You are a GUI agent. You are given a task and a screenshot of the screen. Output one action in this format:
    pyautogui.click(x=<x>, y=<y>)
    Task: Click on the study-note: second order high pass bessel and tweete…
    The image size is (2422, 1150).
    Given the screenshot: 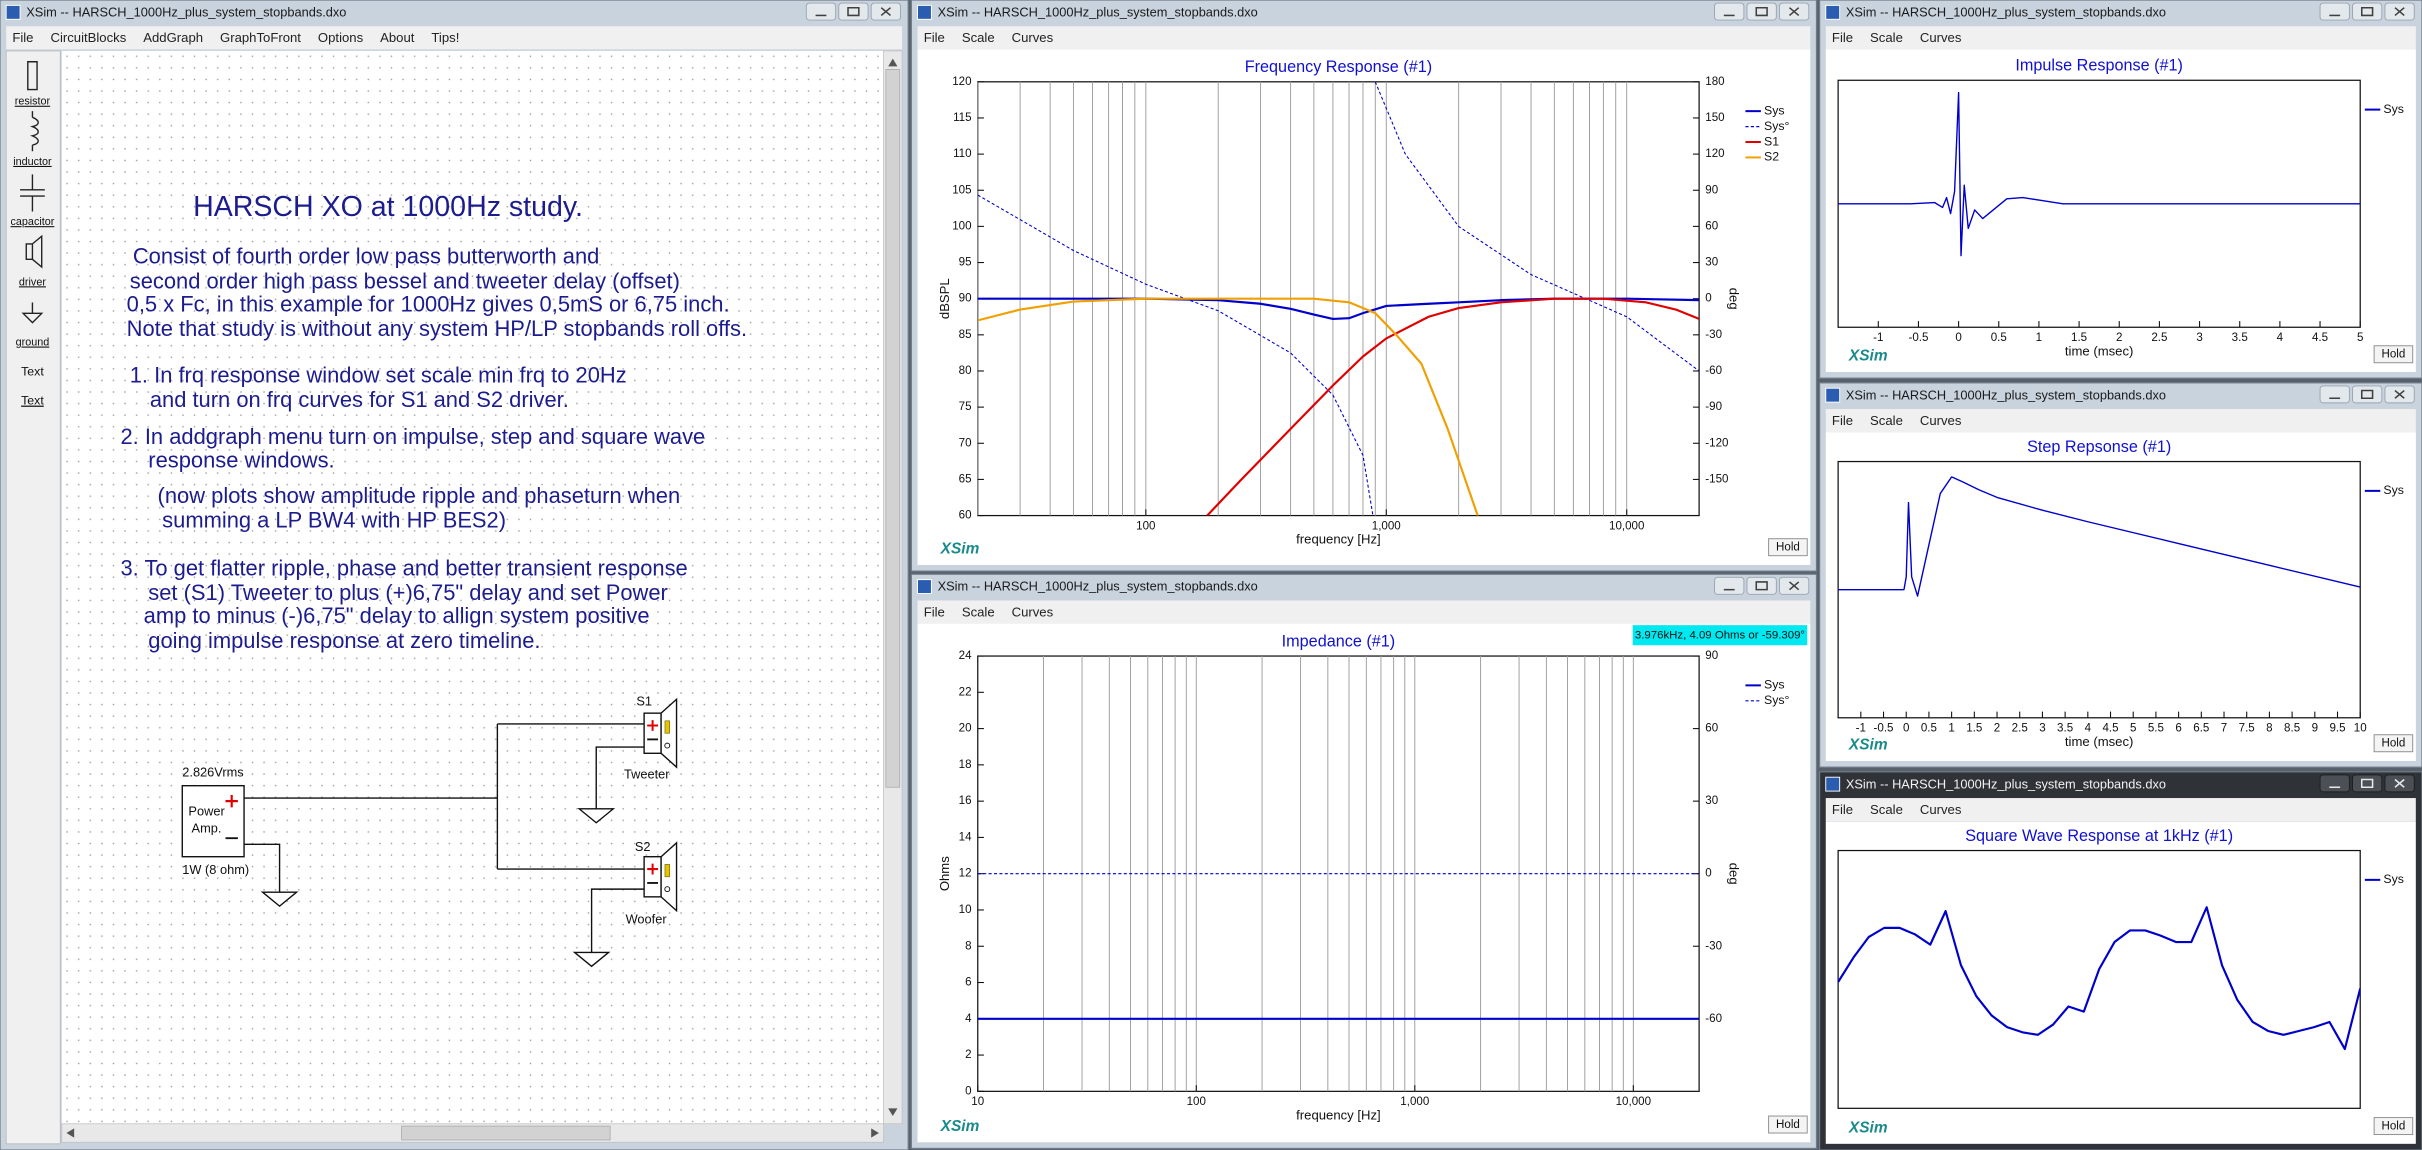 What is the action you would take?
    pyautogui.click(x=405, y=280)
    